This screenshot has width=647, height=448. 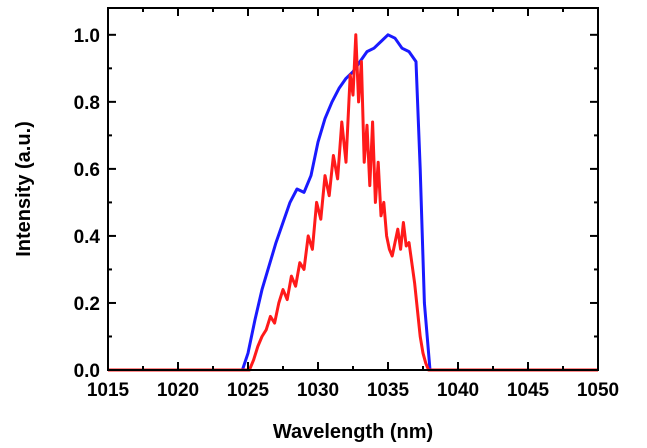 I want to click on y-axis-title: Intensity (a.u.), so click(x=24, y=189).